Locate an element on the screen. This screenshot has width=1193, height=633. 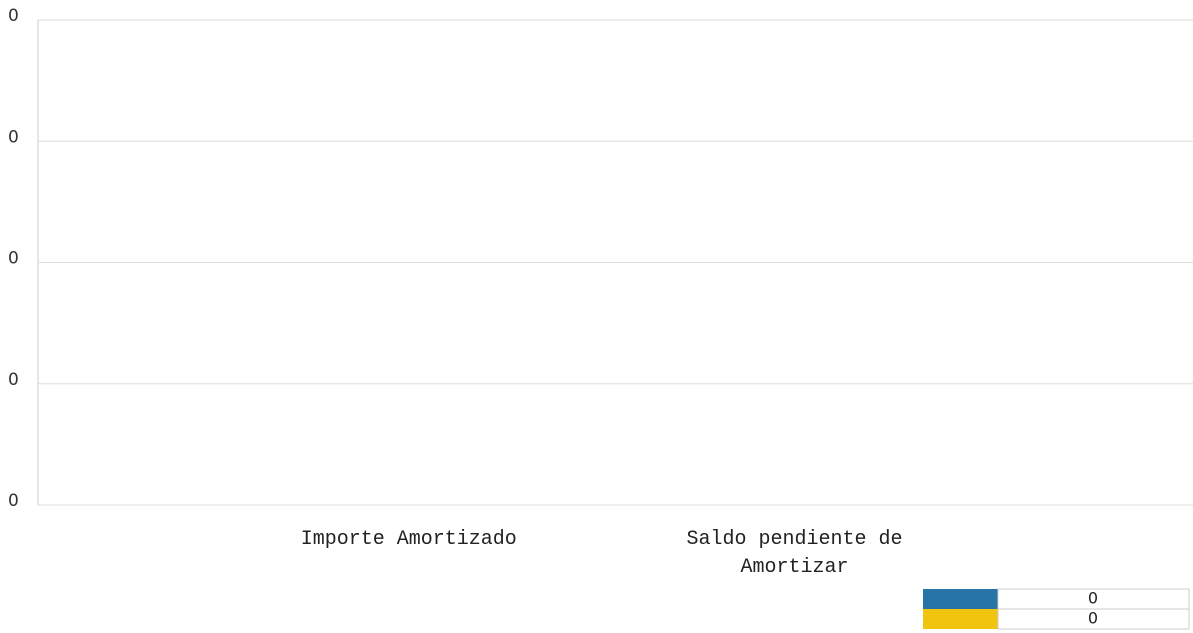
table-cell is located at coordinates (1093, 619).